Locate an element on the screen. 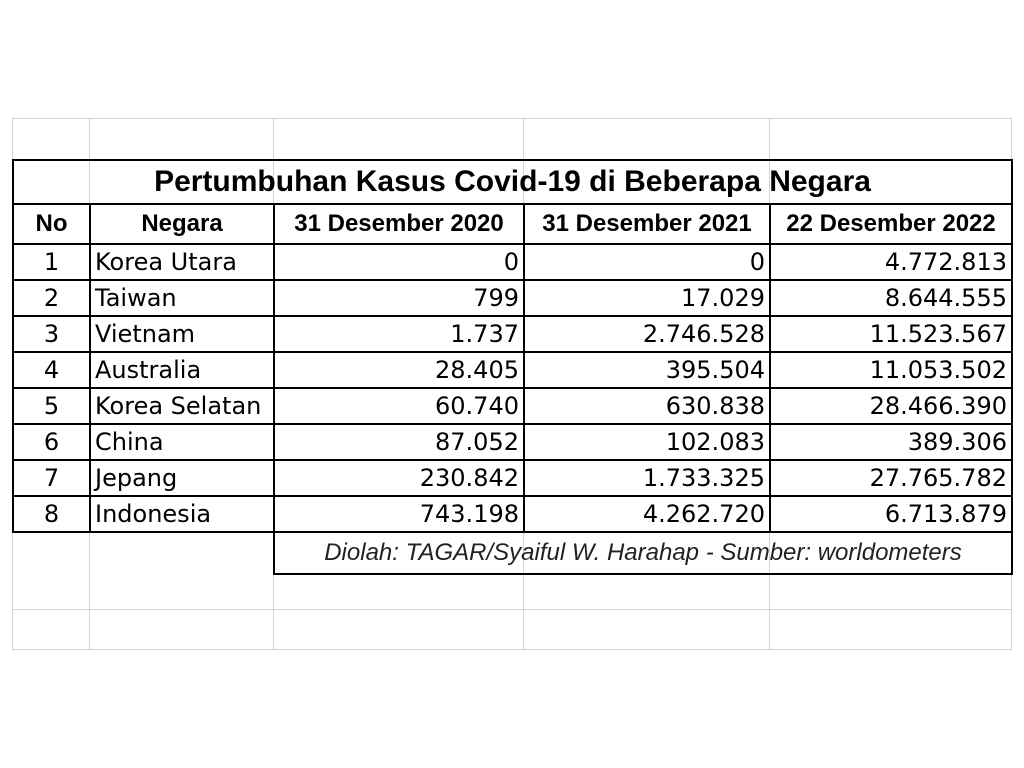 The width and height of the screenshot is (1024, 768). cases-2021-cell: 0 is located at coordinates (647, 262).